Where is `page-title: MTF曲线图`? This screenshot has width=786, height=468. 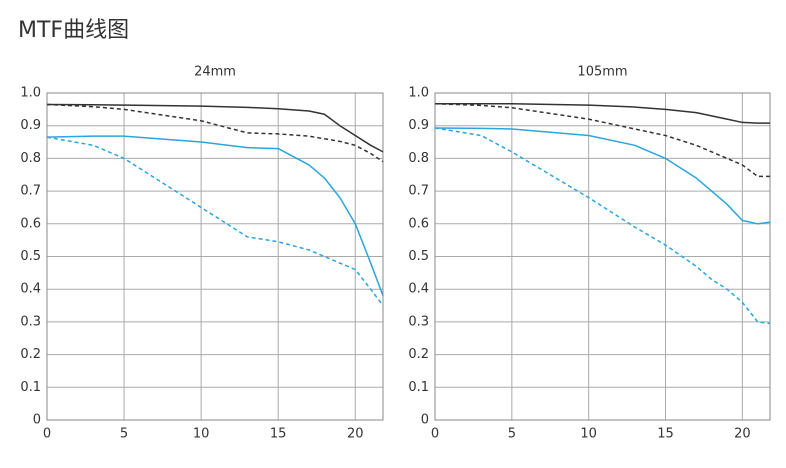
page-title: MTF曲线图 is located at coordinates (74, 30).